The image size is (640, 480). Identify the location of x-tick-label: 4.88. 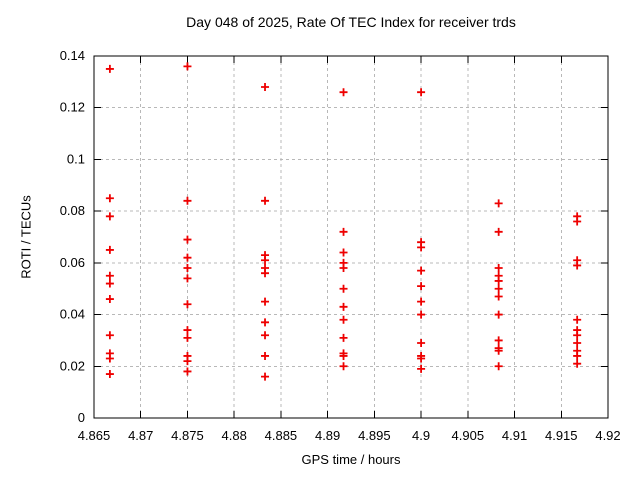
(234, 435).